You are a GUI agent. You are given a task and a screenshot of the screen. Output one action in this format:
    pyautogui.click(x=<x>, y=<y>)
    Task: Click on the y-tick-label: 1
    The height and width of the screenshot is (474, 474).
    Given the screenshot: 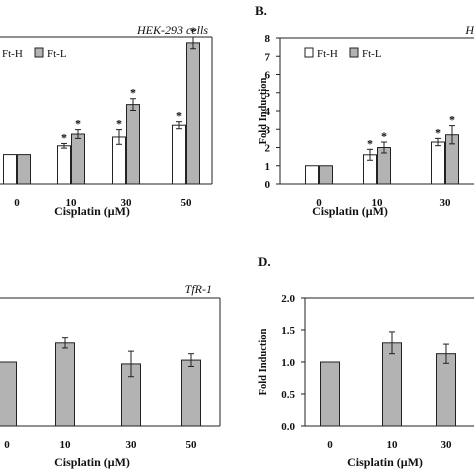 What is the action you would take?
    pyautogui.click(x=268, y=167)
    